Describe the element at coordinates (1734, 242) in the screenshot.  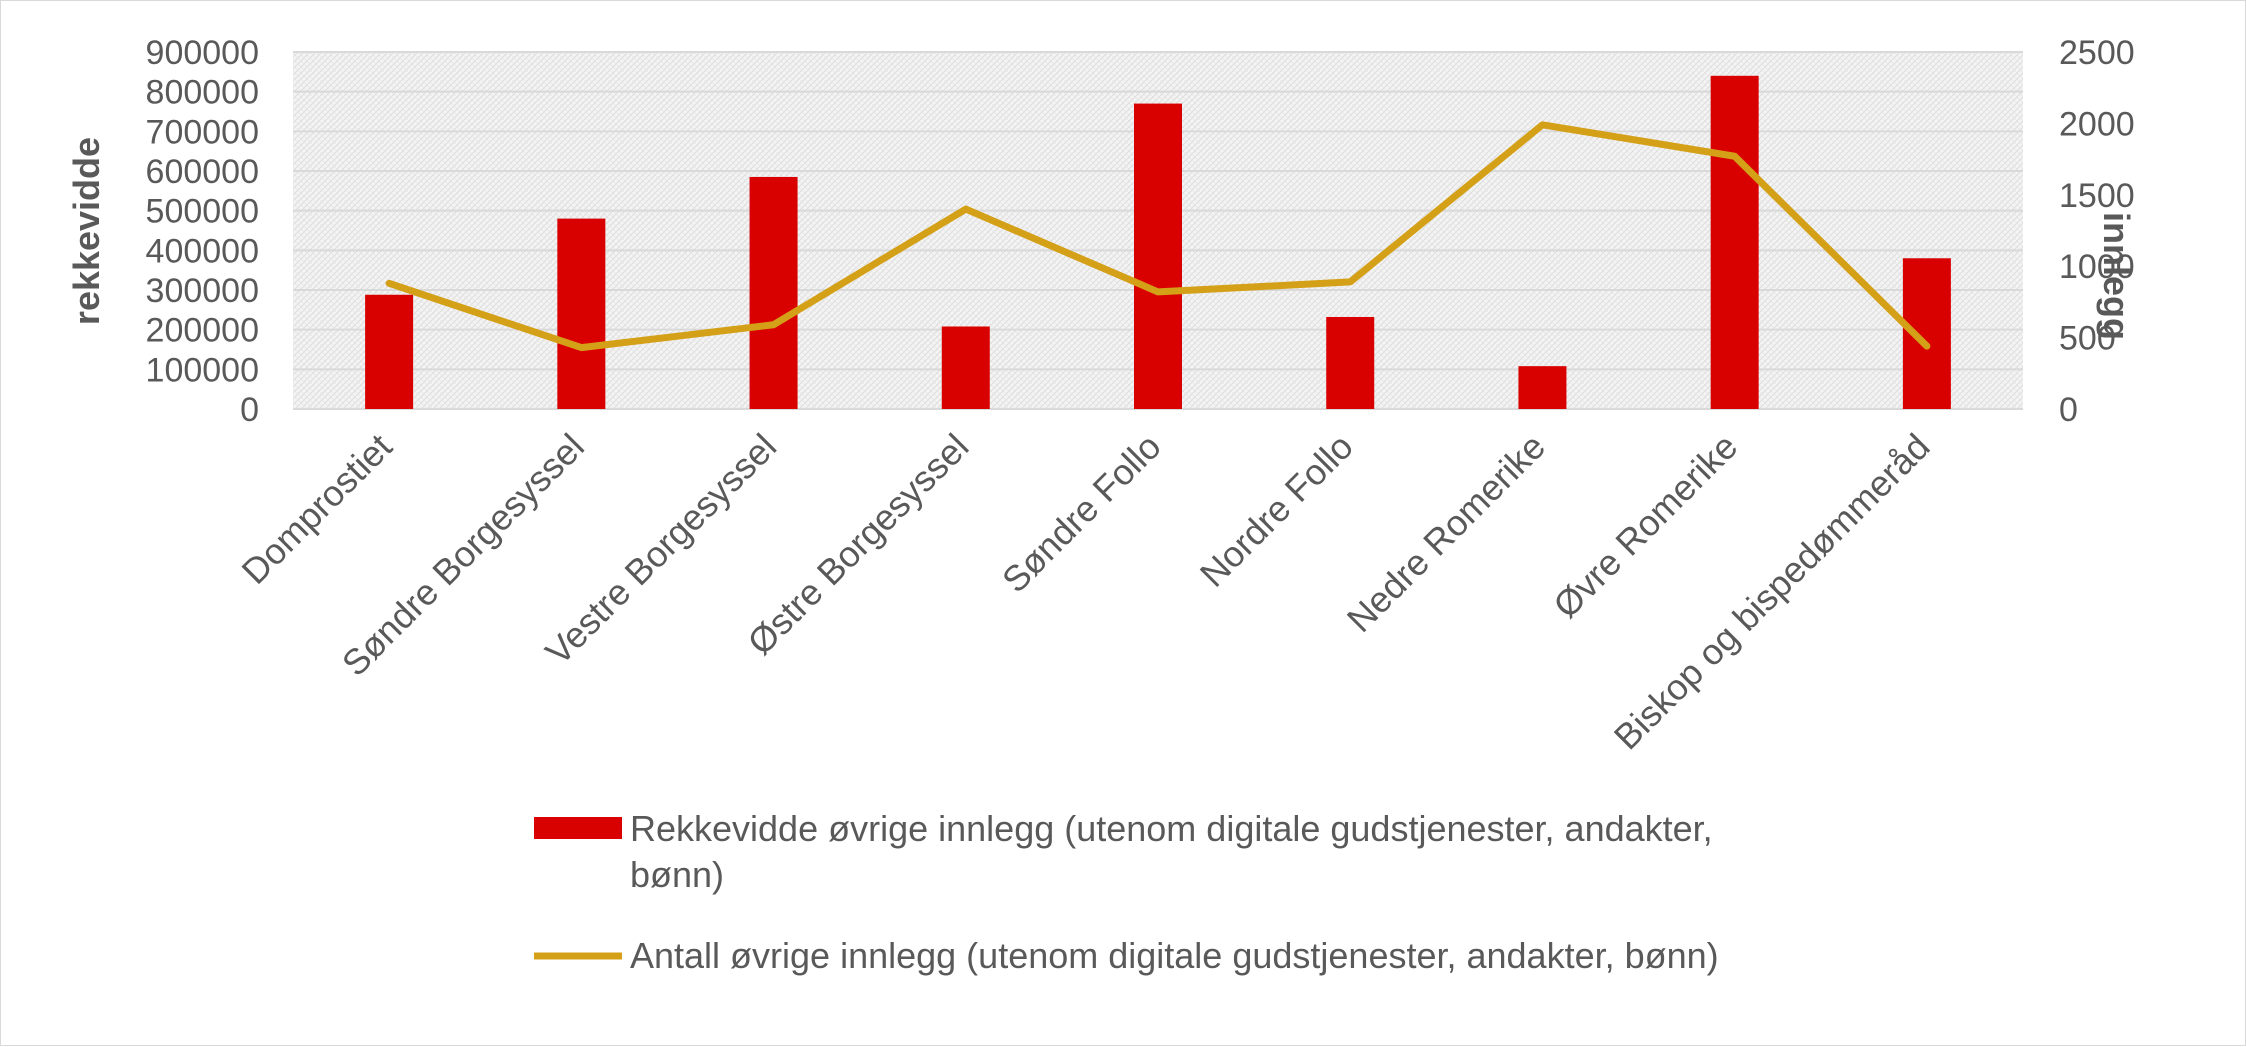
I see `bar-øvre-romerike` at that location.